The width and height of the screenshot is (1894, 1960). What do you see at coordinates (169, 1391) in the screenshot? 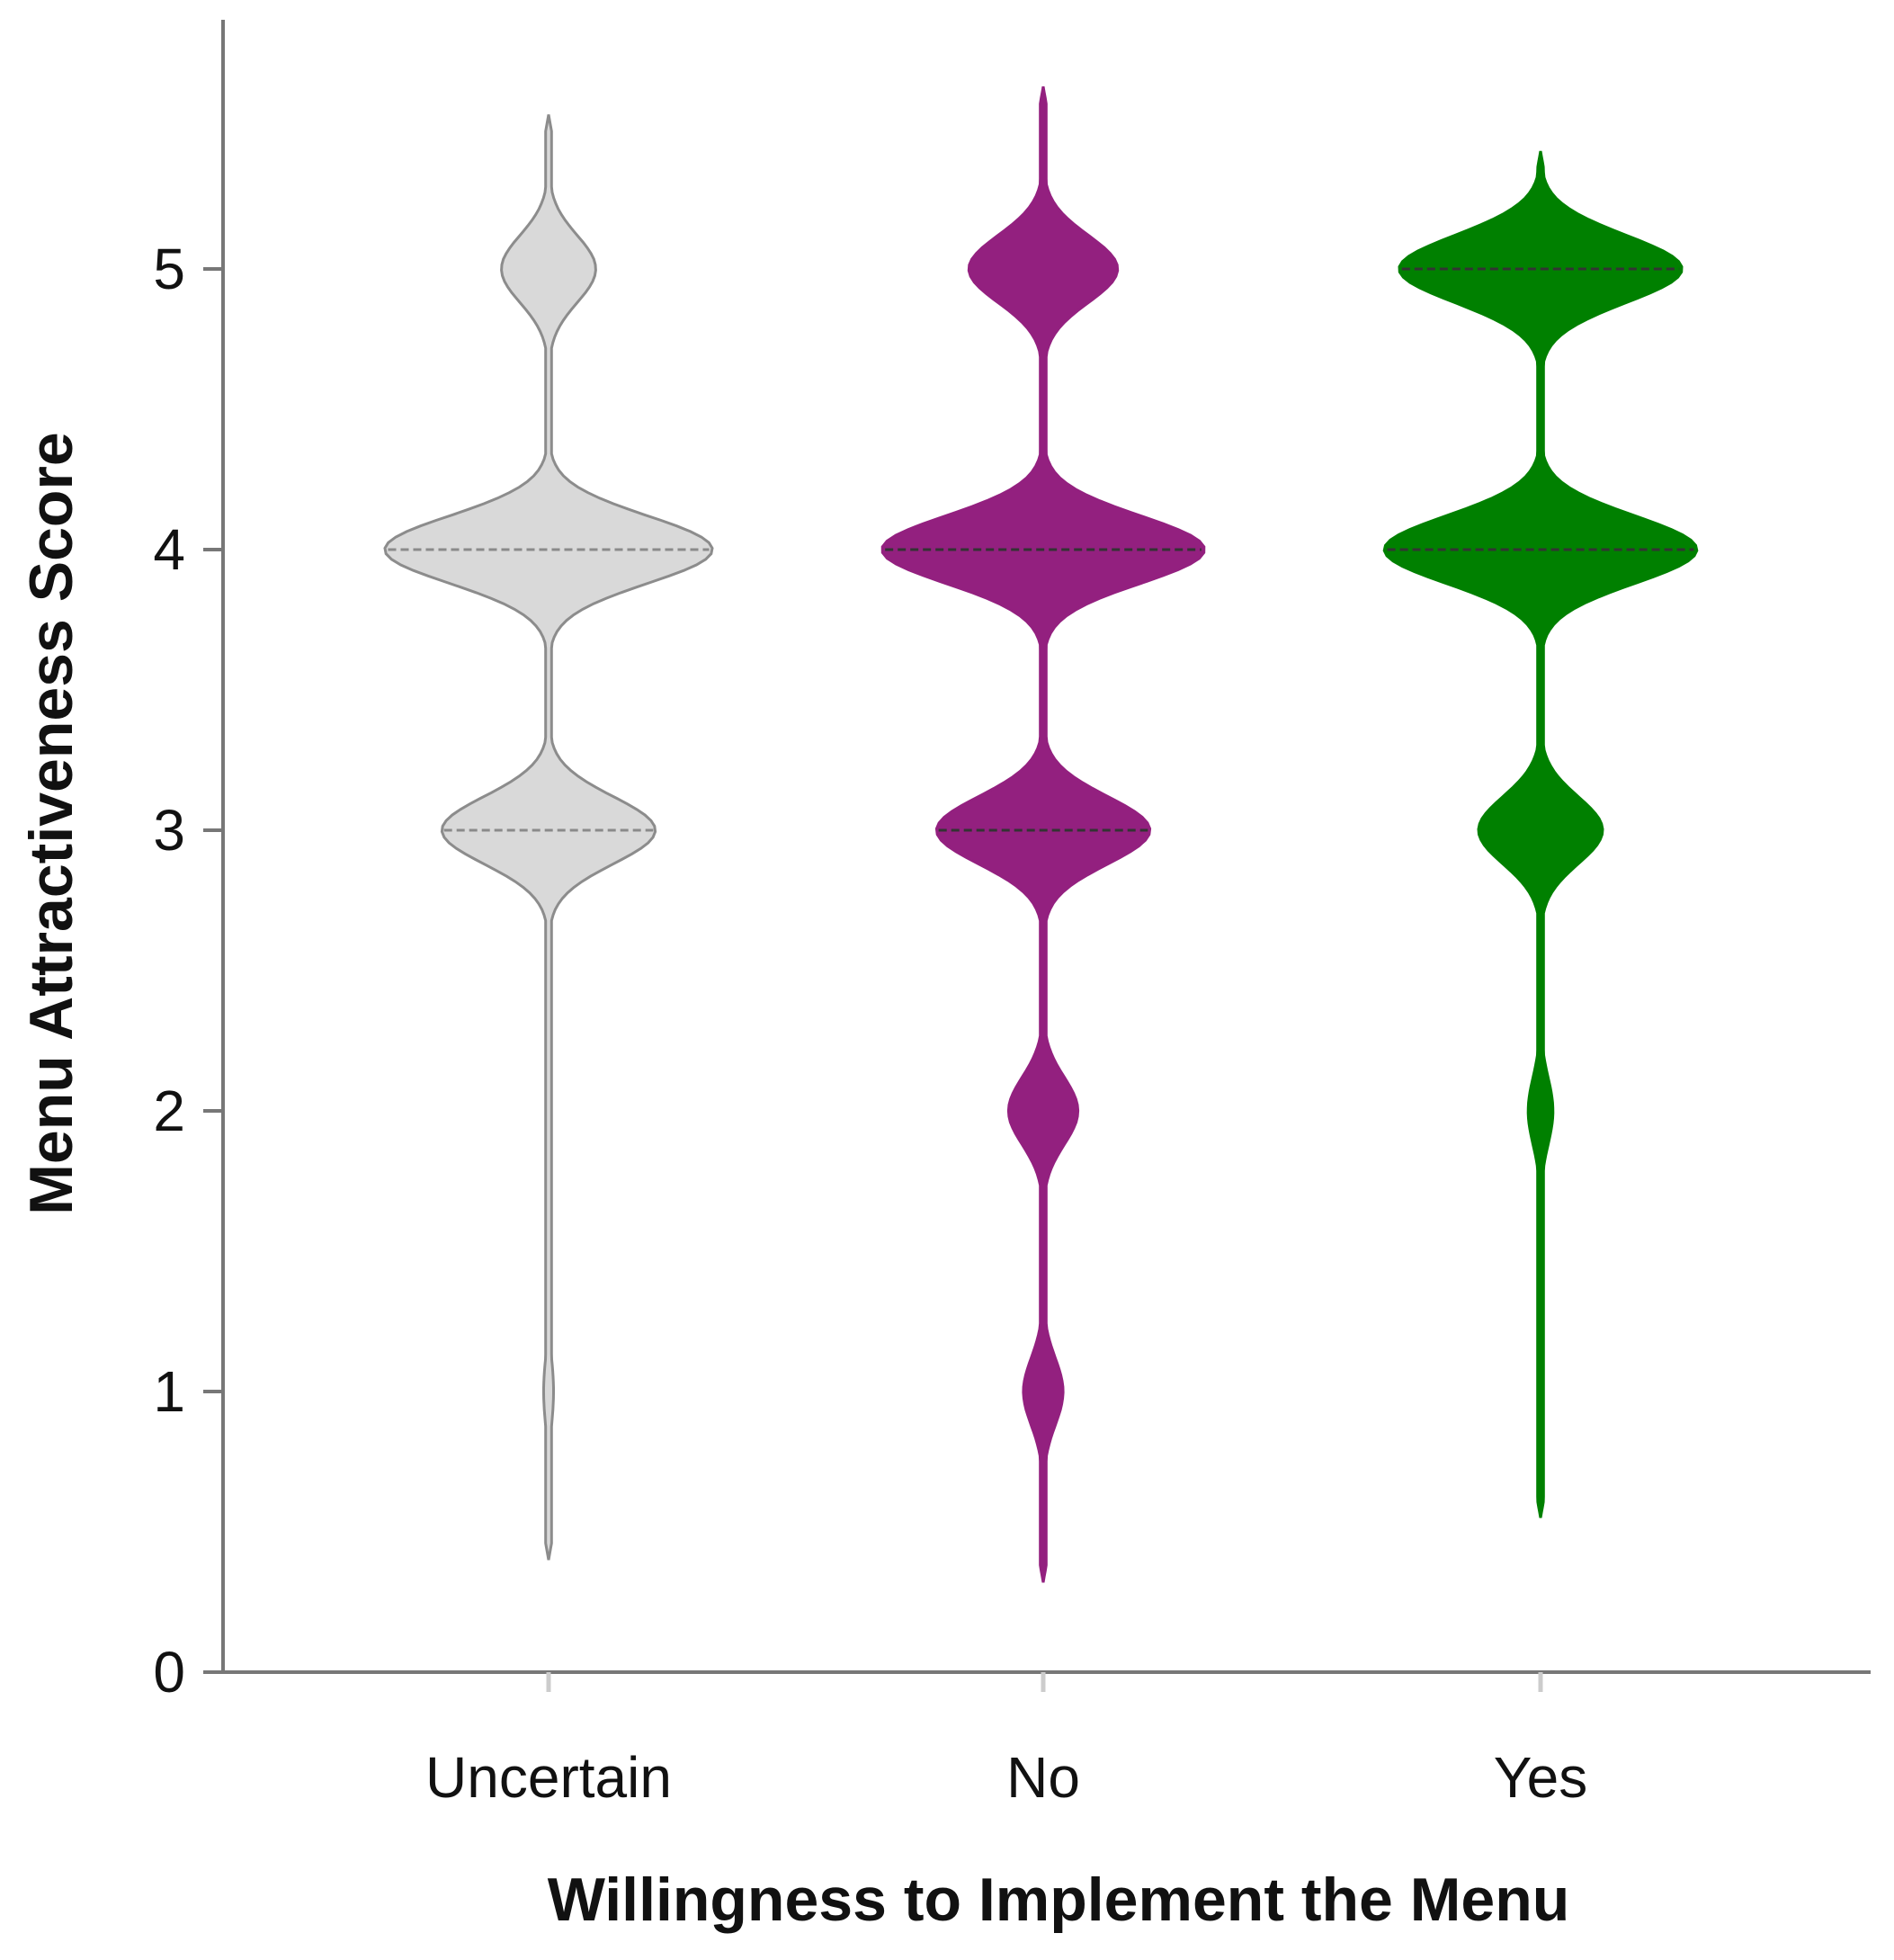
I see `y-tick-label: 1` at bounding box center [169, 1391].